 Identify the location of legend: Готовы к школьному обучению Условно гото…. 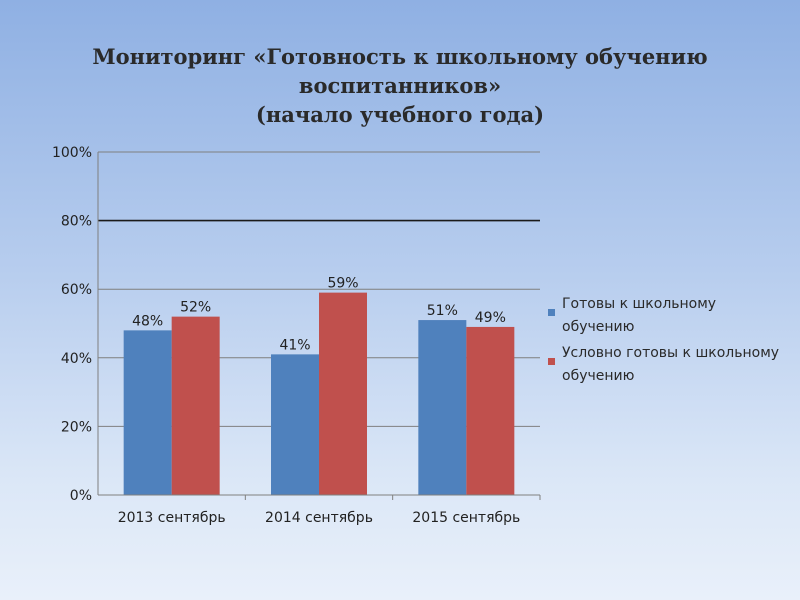
(668, 342).